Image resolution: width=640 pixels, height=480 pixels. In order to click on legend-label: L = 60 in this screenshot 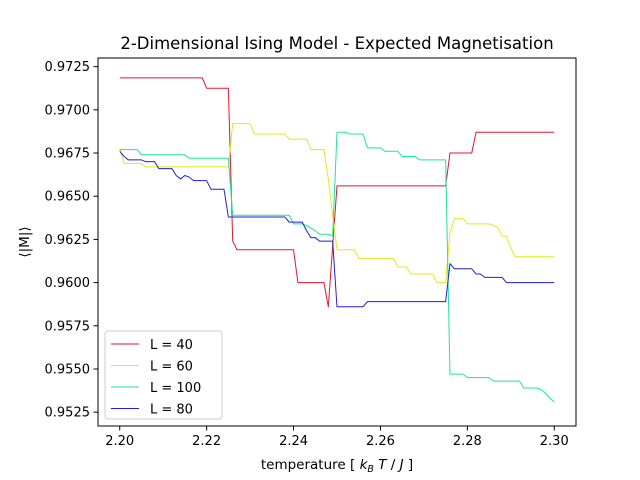, I will do `click(171, 367)`.